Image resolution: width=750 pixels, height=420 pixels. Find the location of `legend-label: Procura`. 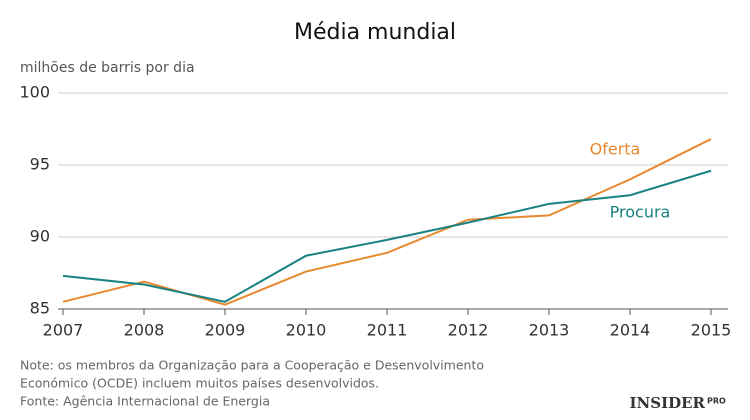

legend-label: Procura is located at coordinates (640, 212).